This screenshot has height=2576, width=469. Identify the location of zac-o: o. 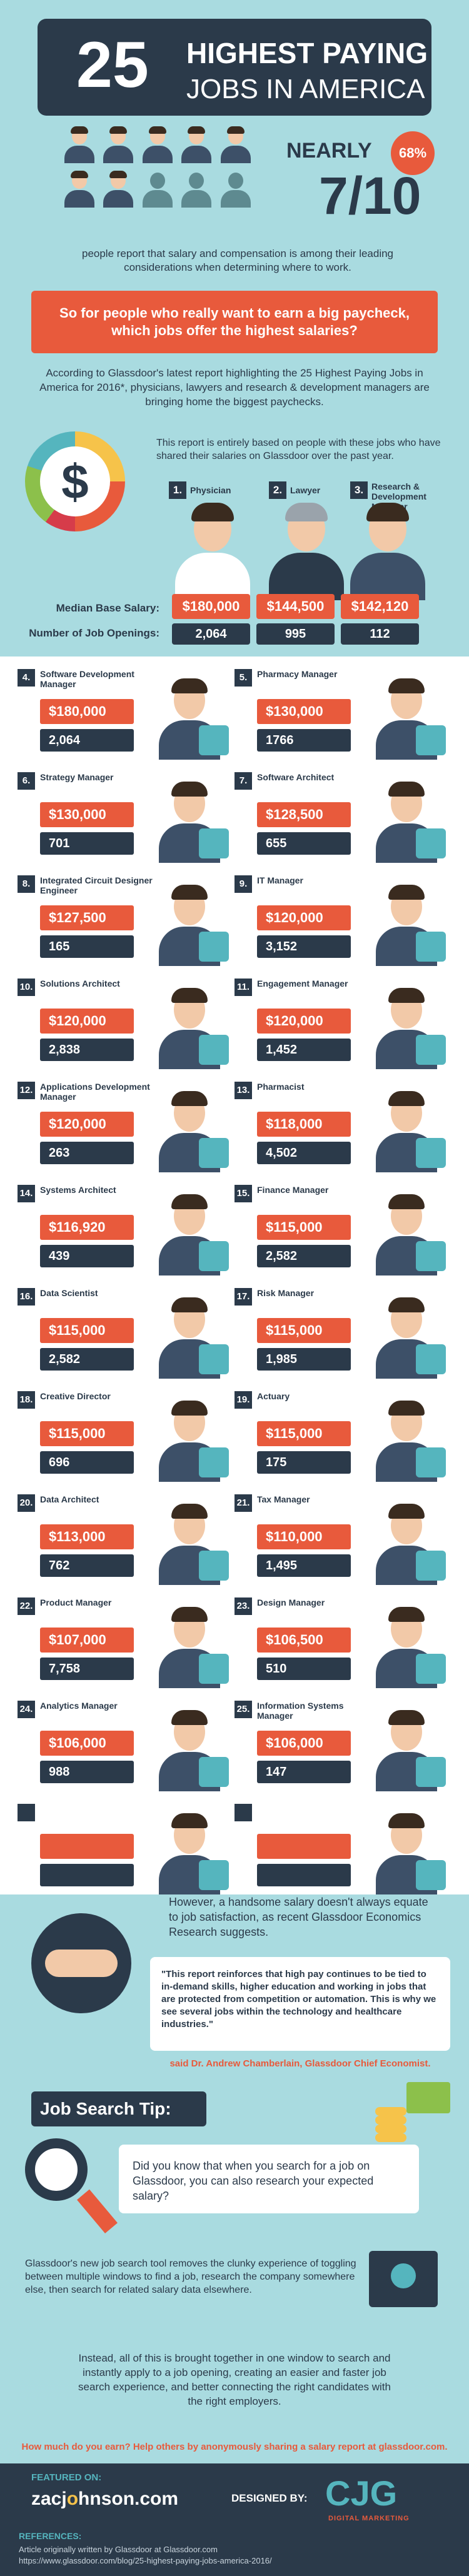
(72, 2498).